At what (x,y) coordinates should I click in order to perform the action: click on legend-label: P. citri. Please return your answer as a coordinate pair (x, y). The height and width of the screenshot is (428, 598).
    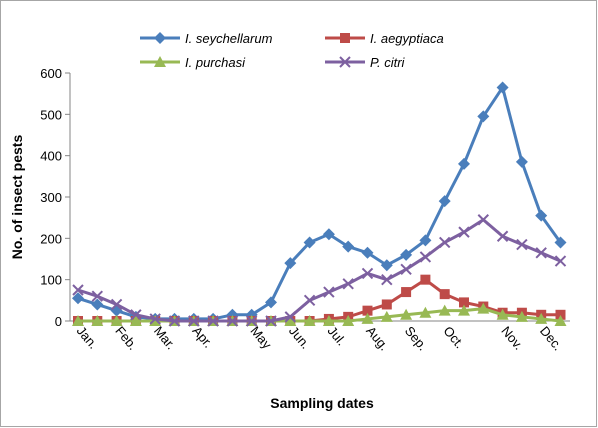
    Looking at the image, I should click on (388, 62).